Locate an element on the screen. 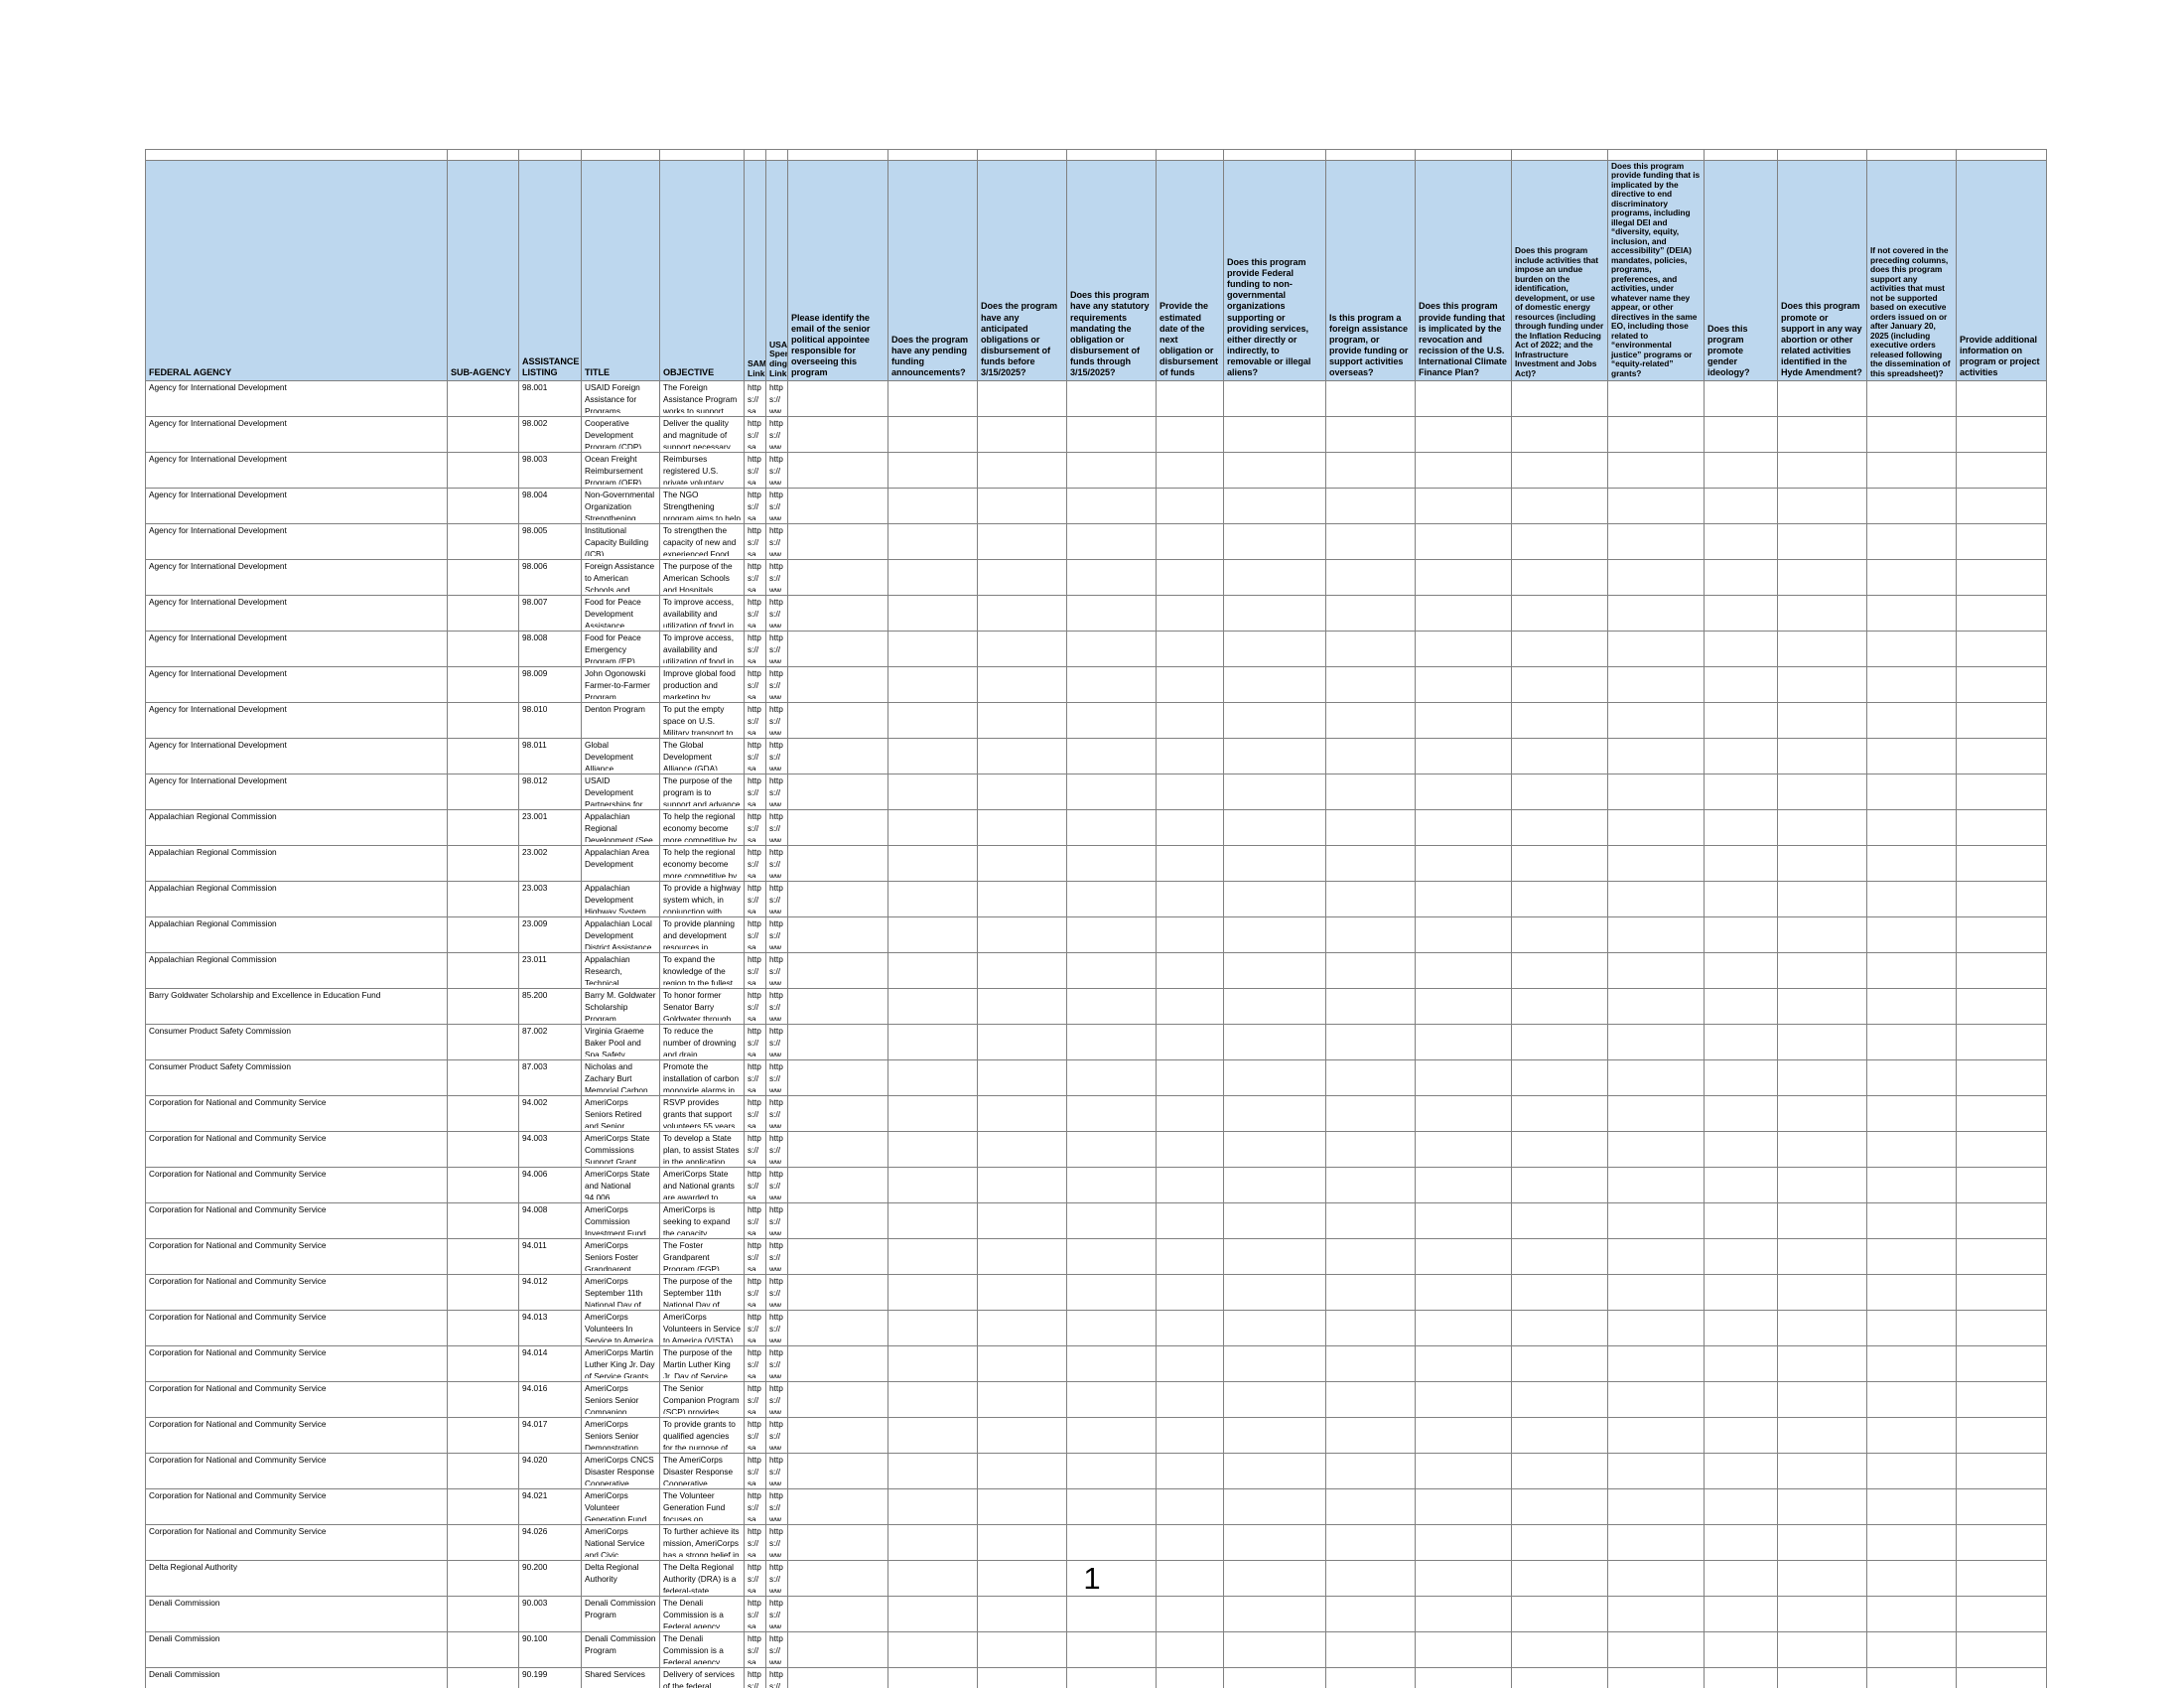 The width and height of the screenshot is (2184, 1688). cell-assistance_listing: 94.003 is located at coordinates (550, 1150).